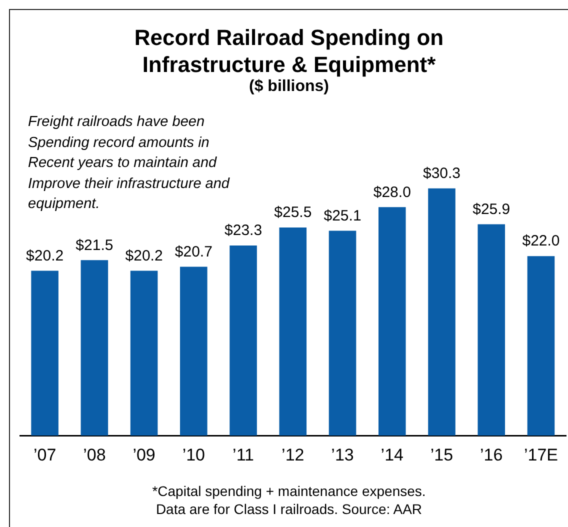  I want to click on chart-subtitle: ($ billions), so click(289, 87).